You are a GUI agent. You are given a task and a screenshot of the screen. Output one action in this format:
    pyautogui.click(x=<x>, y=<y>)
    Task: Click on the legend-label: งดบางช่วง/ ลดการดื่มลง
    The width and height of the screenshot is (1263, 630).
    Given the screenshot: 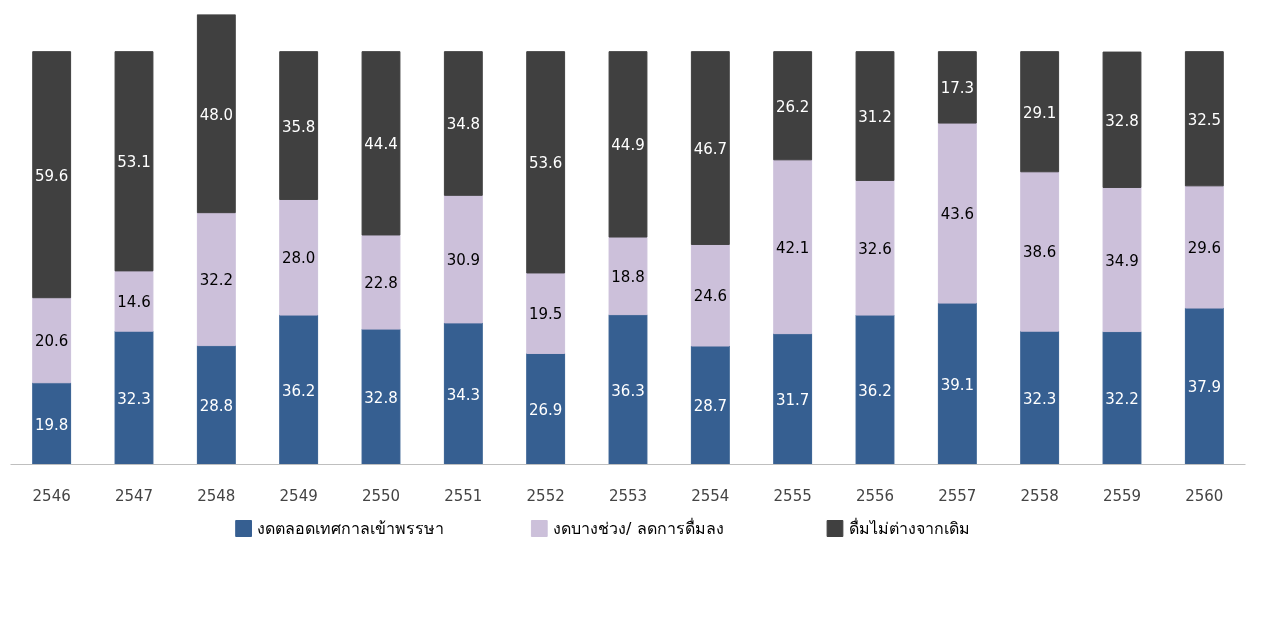 What is the action you would take?
    pyautogui.click(x=638, y=527)
    